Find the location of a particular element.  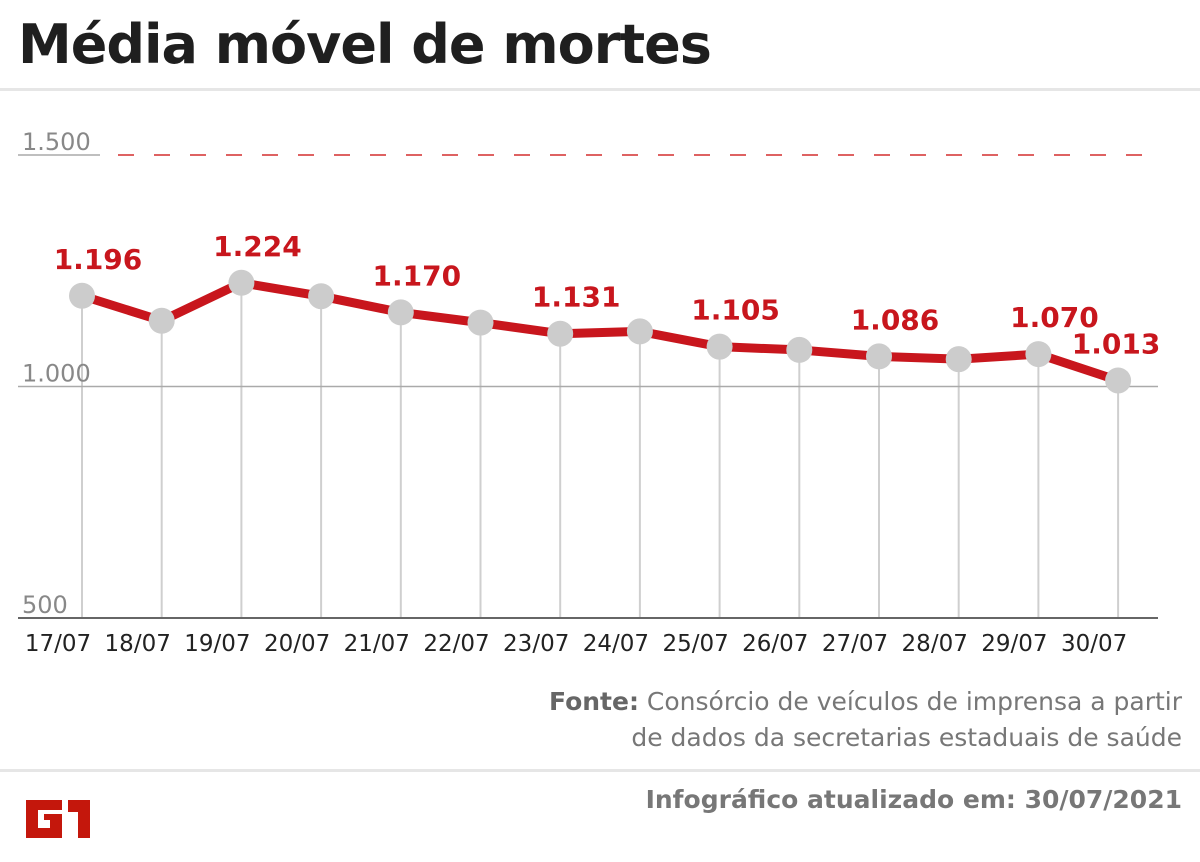

xtick-label: 28/07 is located at coordinates (935, 644).